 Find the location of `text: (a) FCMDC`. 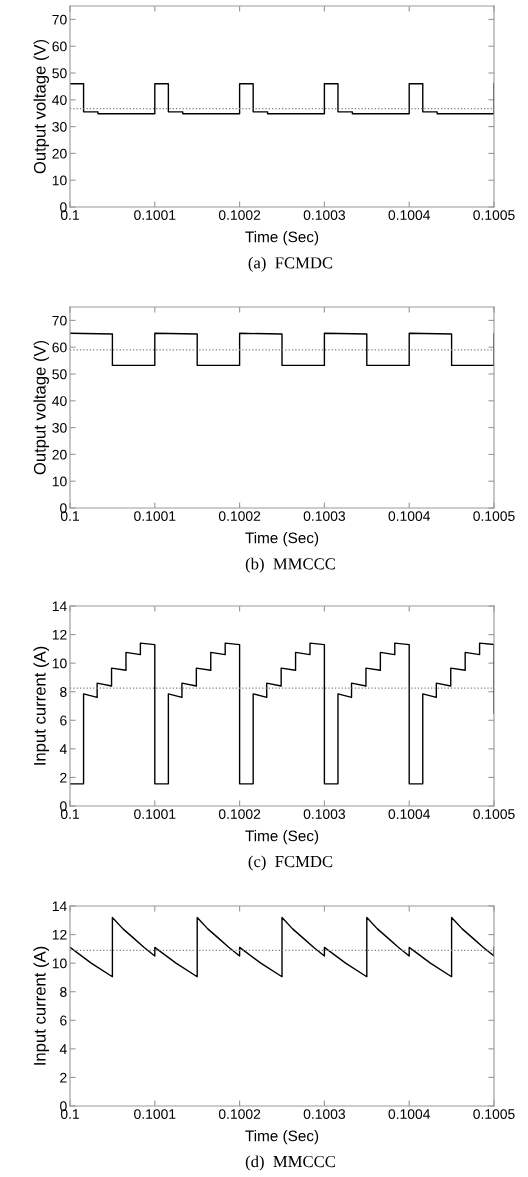

text: (a) FCMDC is located at coordinates (290, 264).